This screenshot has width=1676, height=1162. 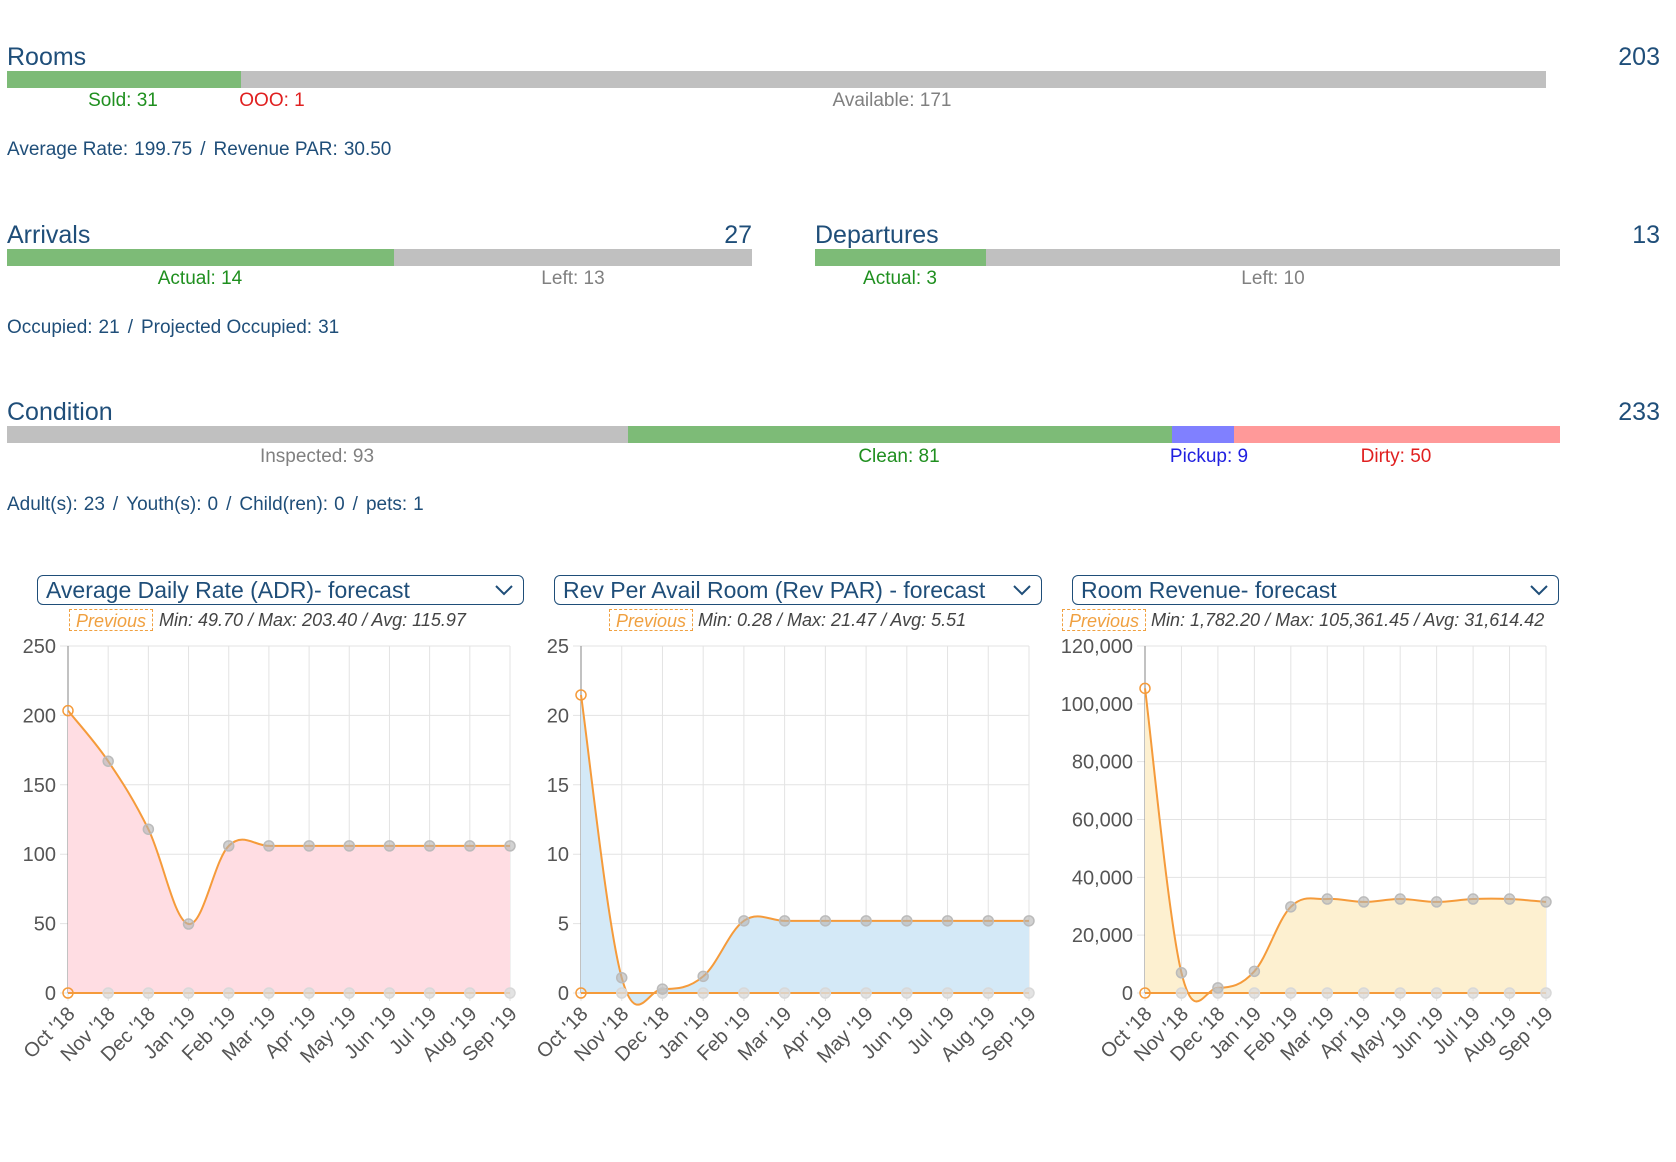 I want to click on chart-2-metric-select: Rev Per Avail Room (Rev PAR) - forecast, so click(x=798, y=590).